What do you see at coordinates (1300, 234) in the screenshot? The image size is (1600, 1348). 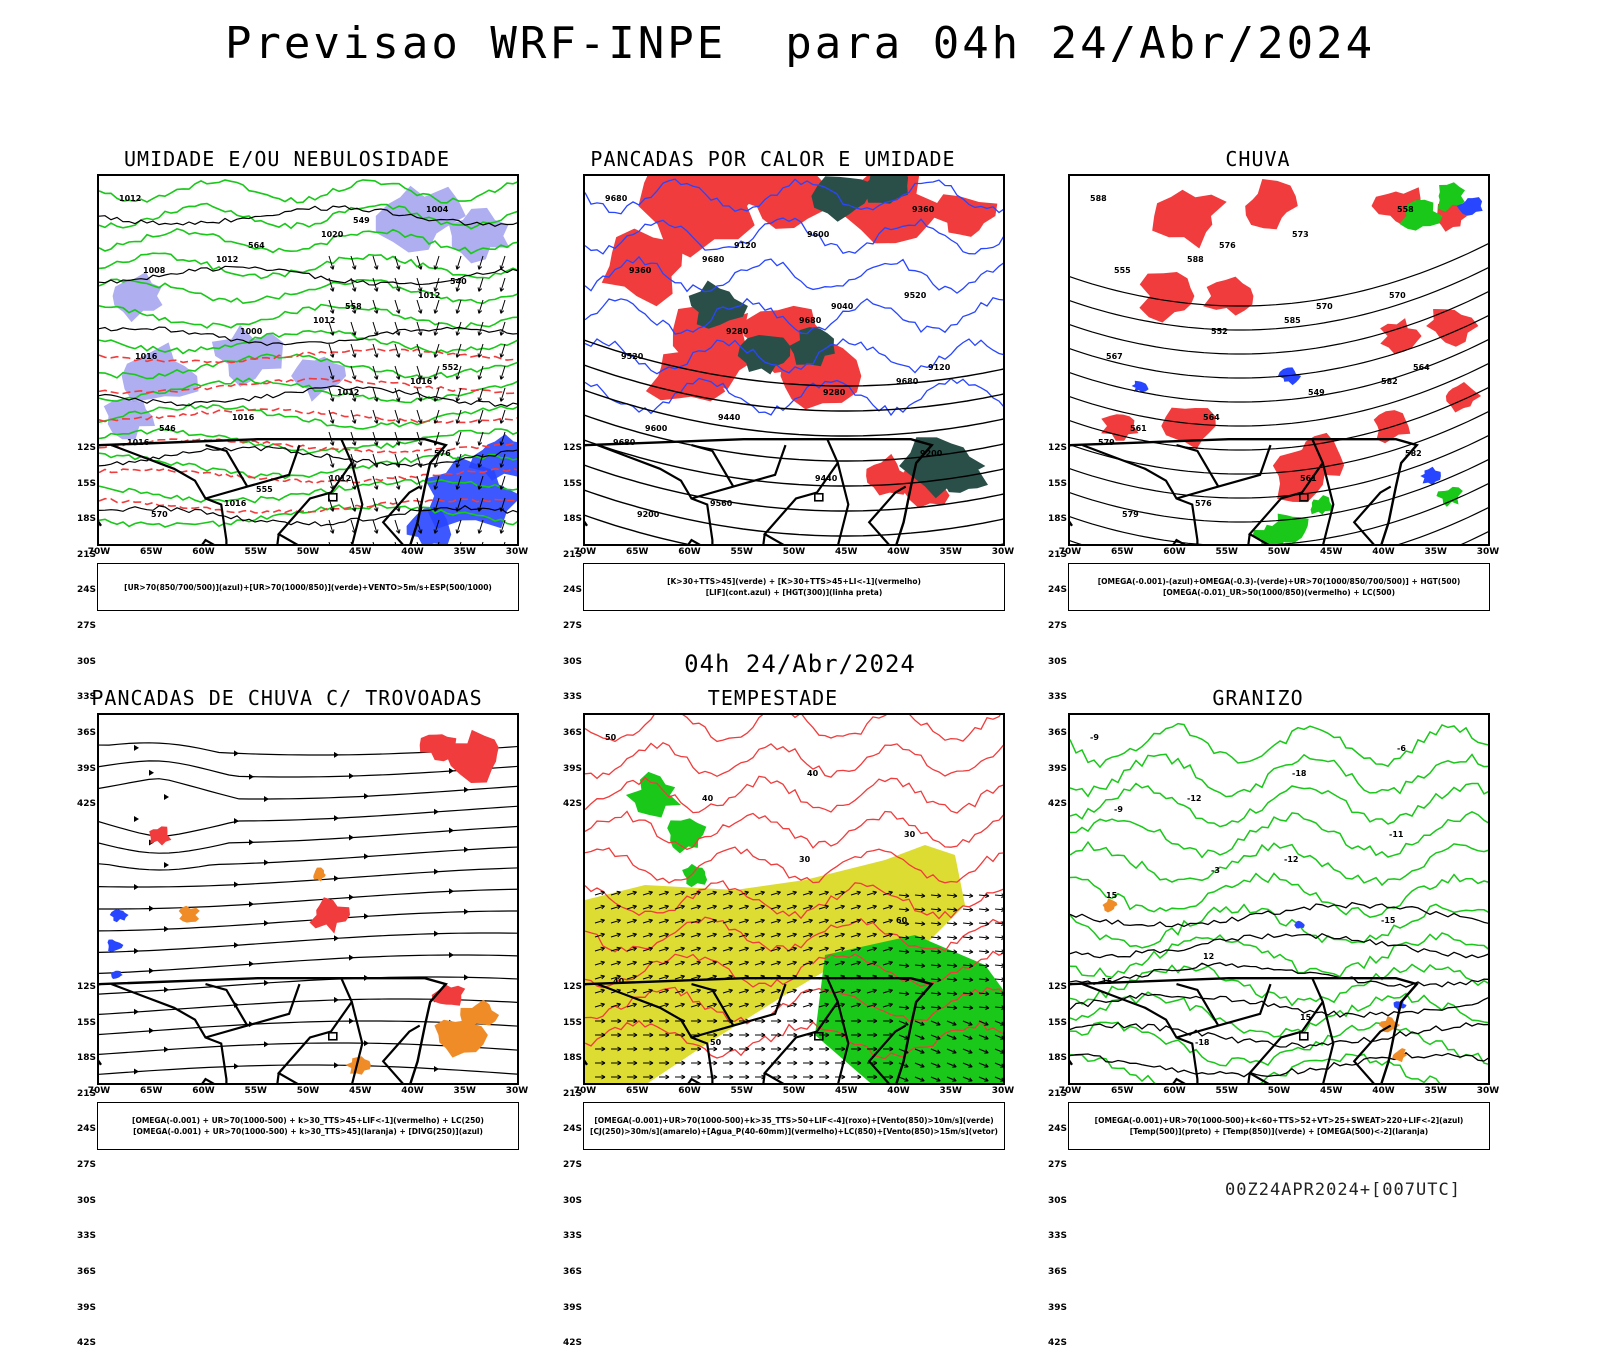 I see `svg-text: 573` at bounding box center [1300, 234].